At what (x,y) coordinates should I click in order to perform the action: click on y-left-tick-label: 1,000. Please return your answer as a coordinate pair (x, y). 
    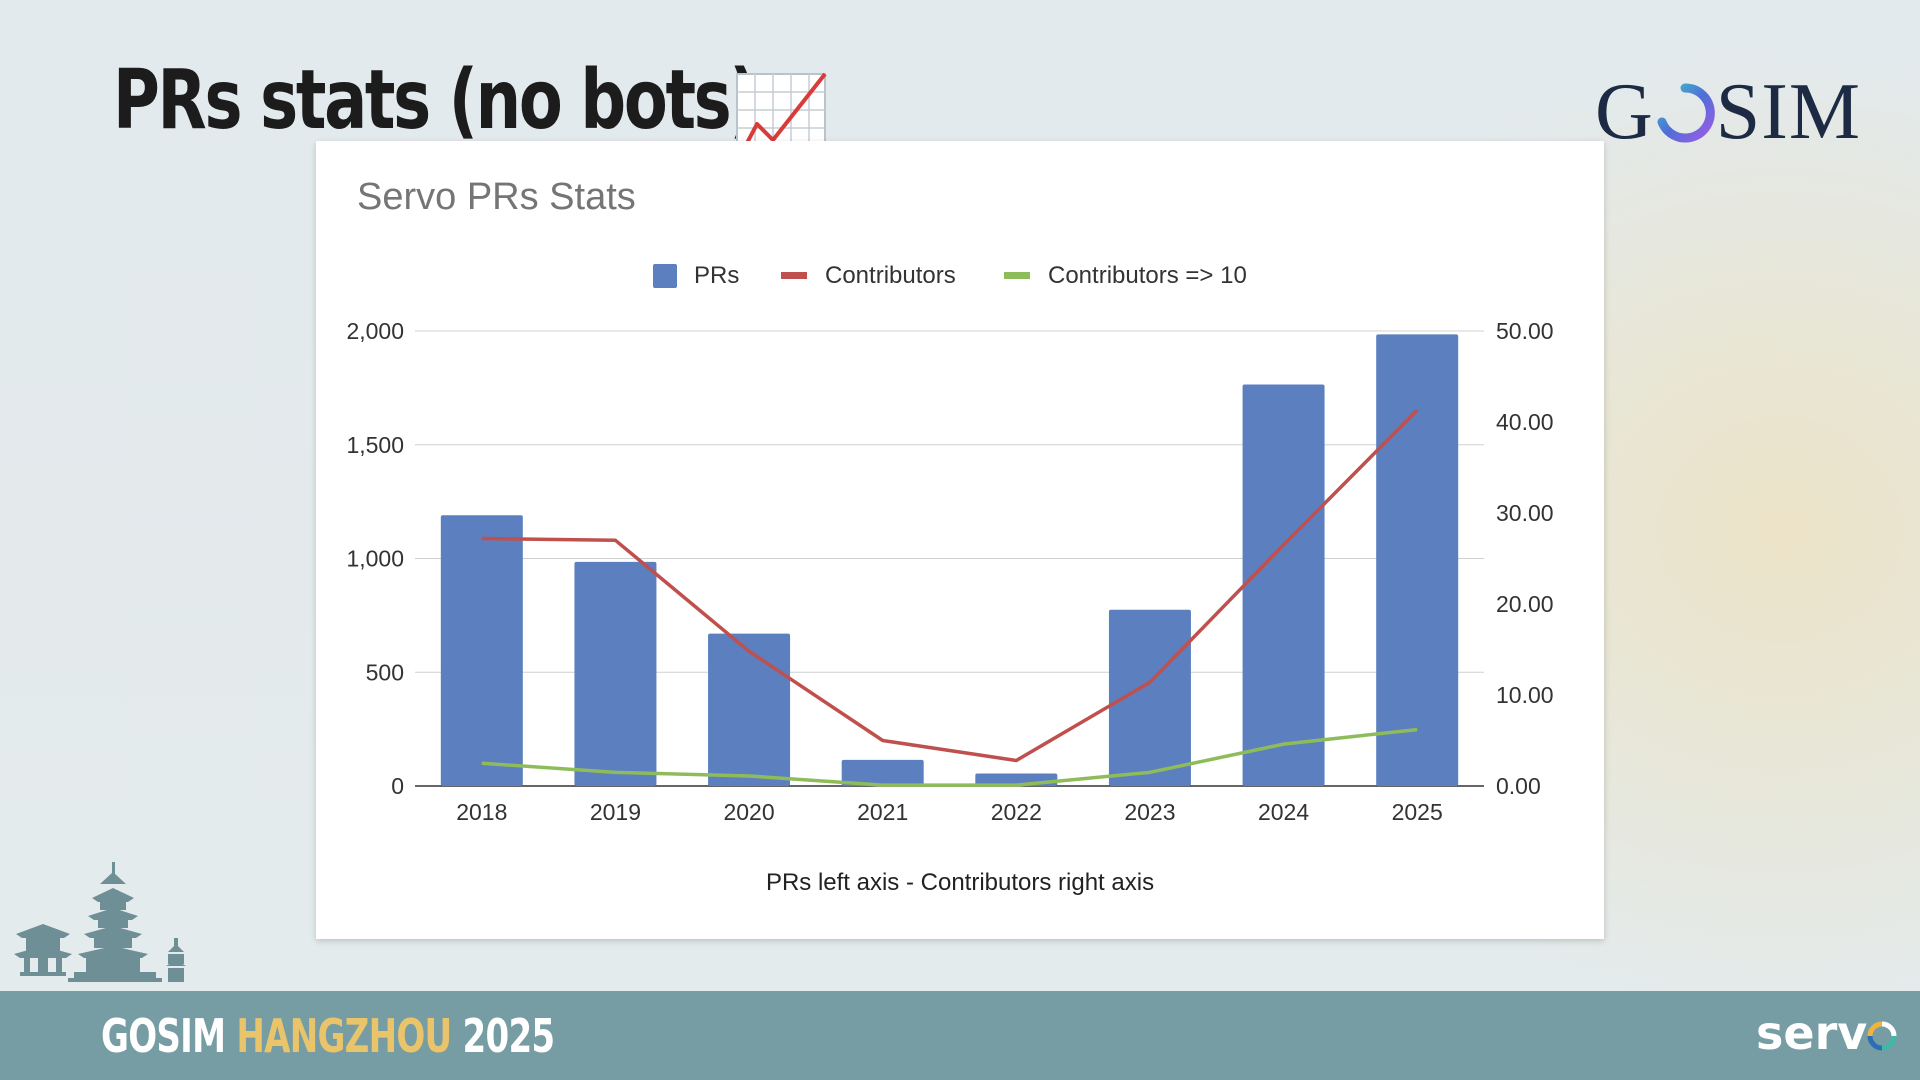
    Looking at the image, I should click on (375, 559).